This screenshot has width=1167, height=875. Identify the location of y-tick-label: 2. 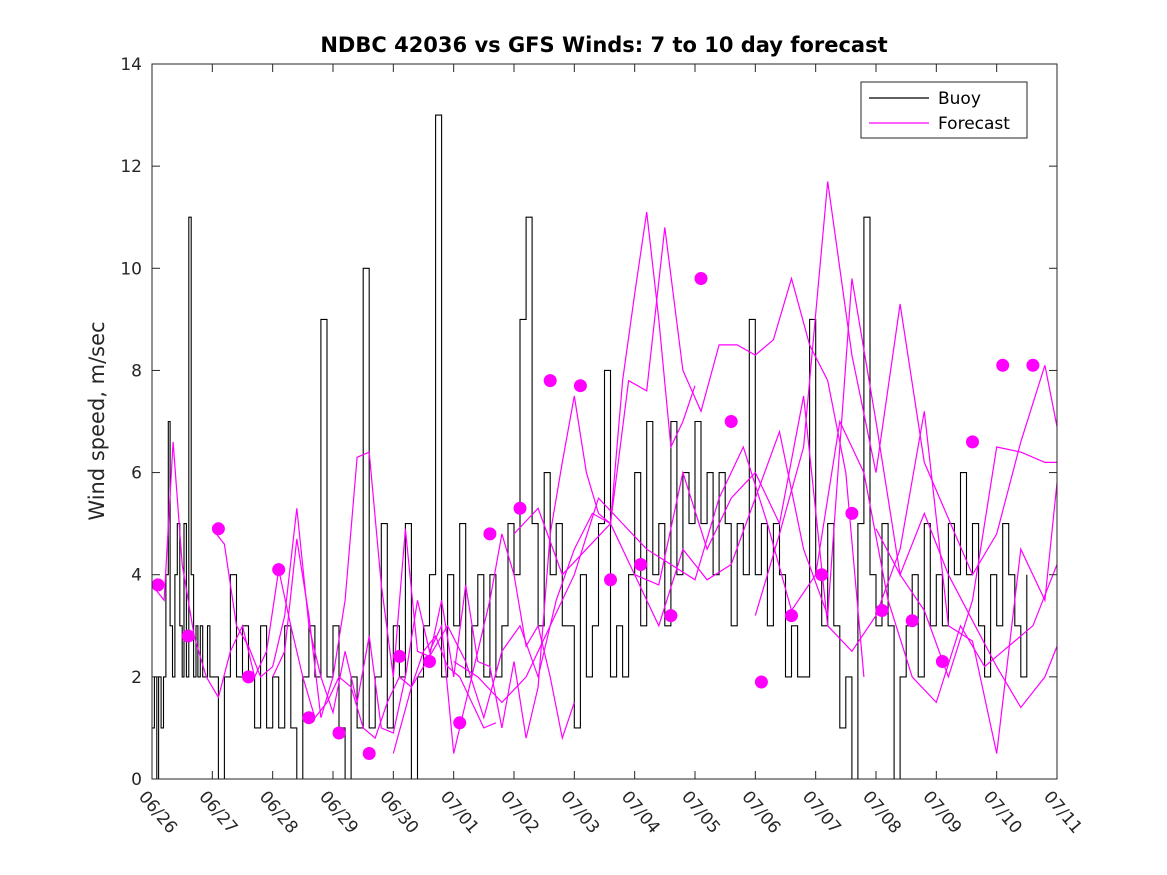
(136, 678).